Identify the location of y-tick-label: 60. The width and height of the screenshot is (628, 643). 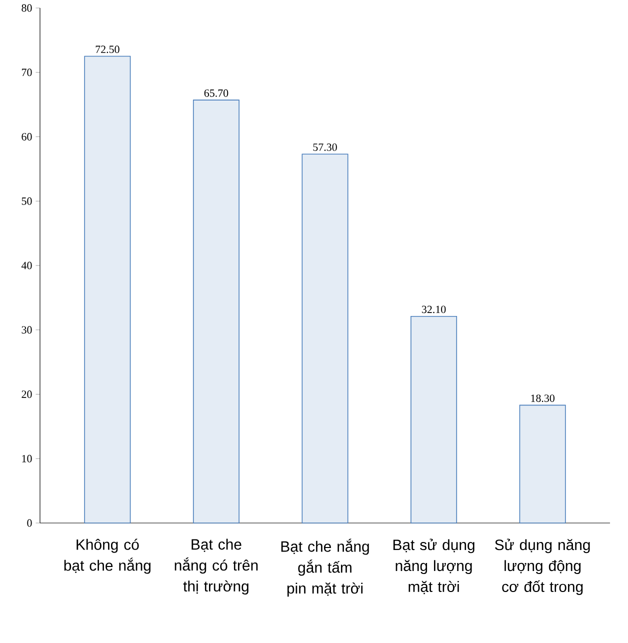
(27, 136).